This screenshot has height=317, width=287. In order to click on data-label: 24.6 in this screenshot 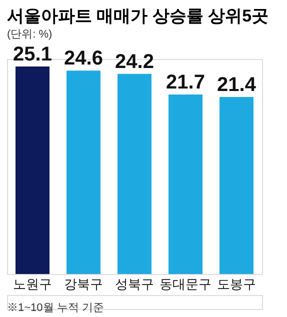, I will do `click(83, 59)`.